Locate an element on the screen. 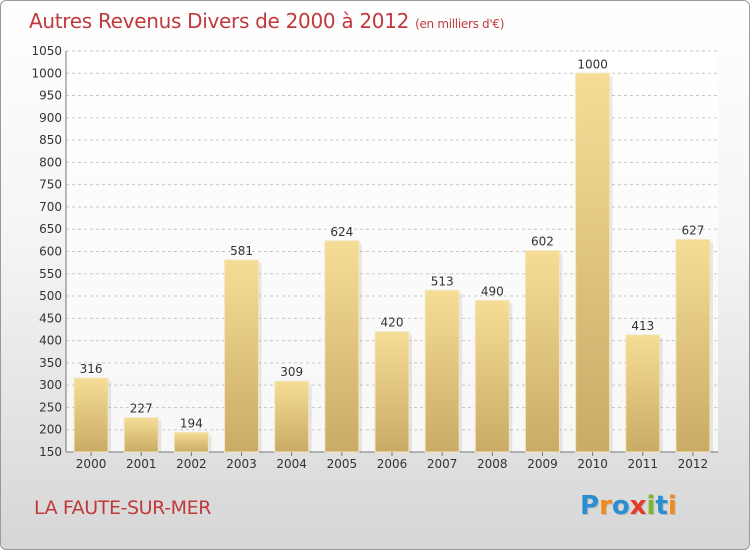  logo-letter: P is located at coordinates (590, 506).